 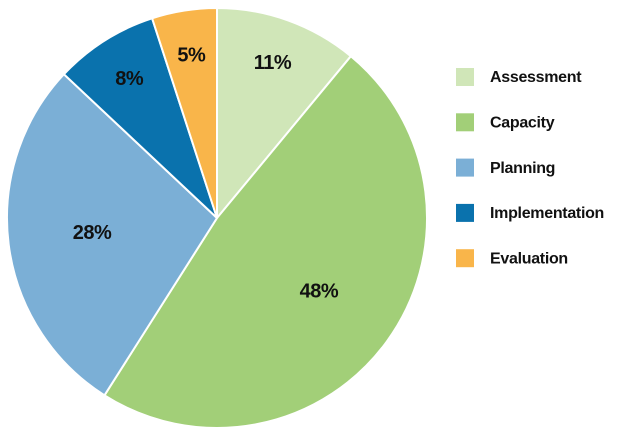 What do you see at coordinates (129, 79) in the screenshot?
I see `data-label: 8%` at bounding box center [129, 79].